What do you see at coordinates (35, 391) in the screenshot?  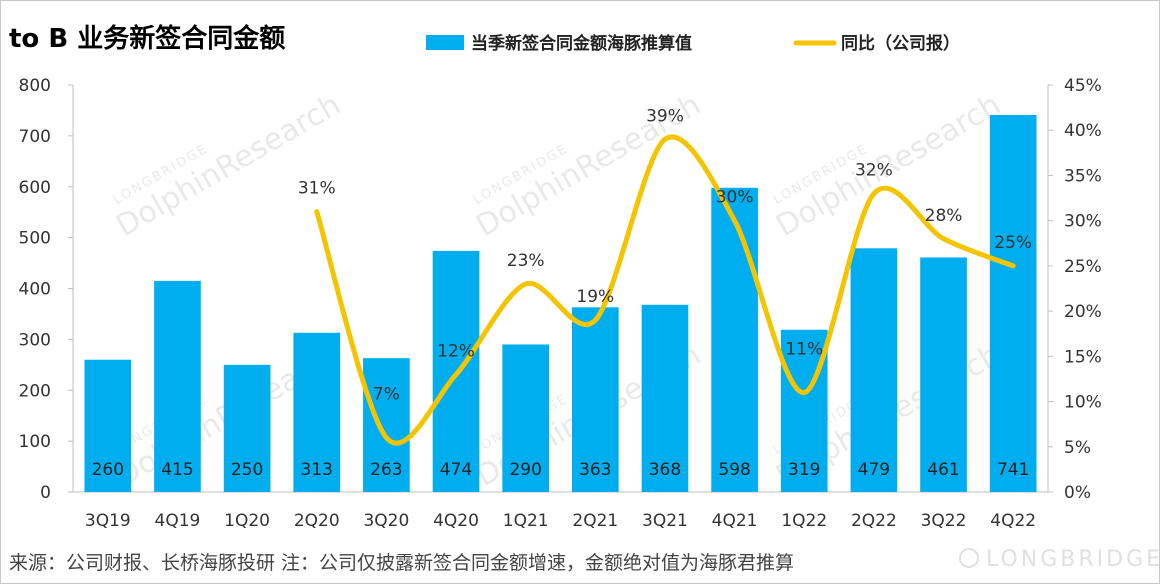 I see `y-left-tick-label: 200` at bounding box center [35, 391].